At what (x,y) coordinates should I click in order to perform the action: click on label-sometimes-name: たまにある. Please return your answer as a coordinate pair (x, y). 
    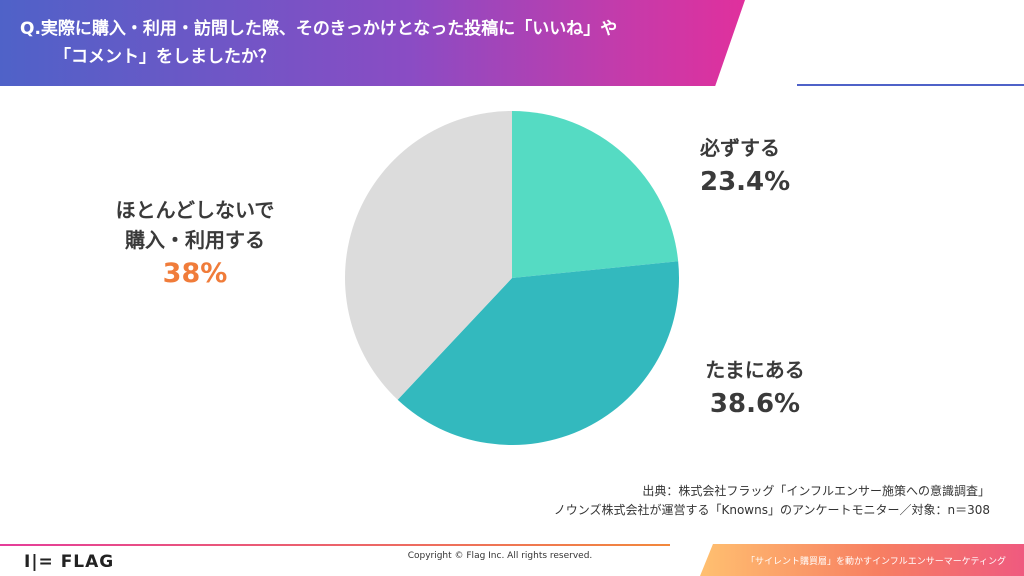
    Looking at the image, I should click on (755, 370).